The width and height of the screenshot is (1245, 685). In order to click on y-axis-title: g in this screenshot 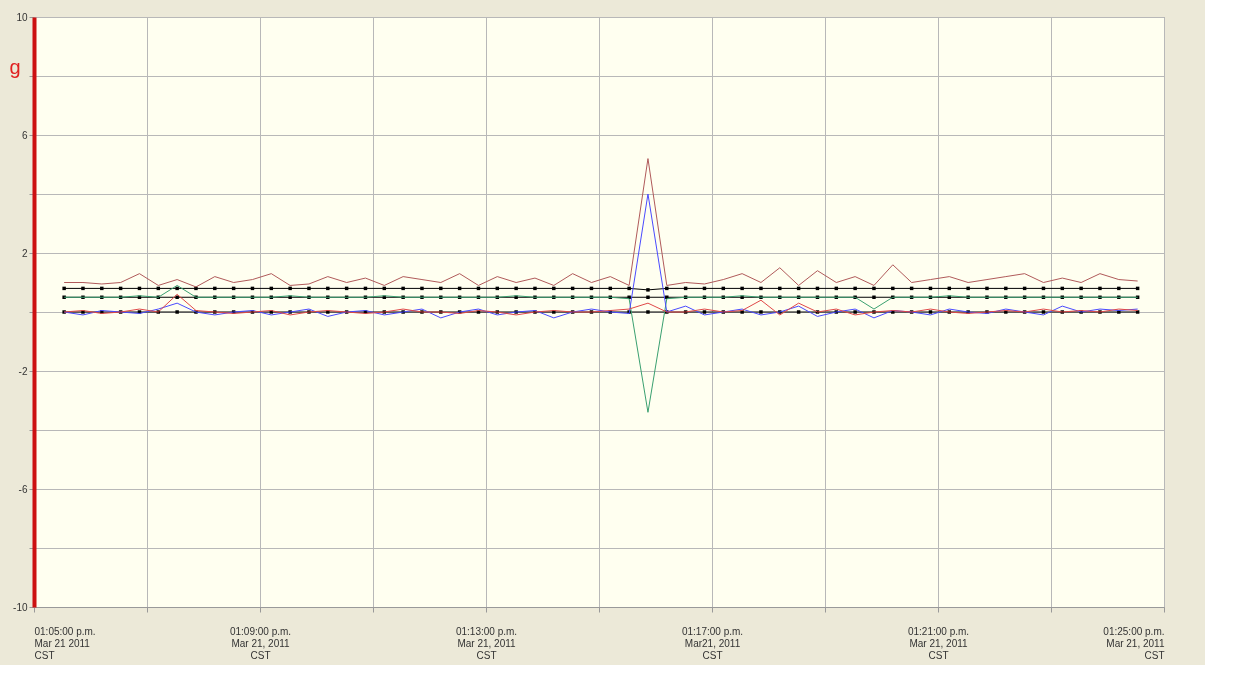, I will do `click(15, 66)`.